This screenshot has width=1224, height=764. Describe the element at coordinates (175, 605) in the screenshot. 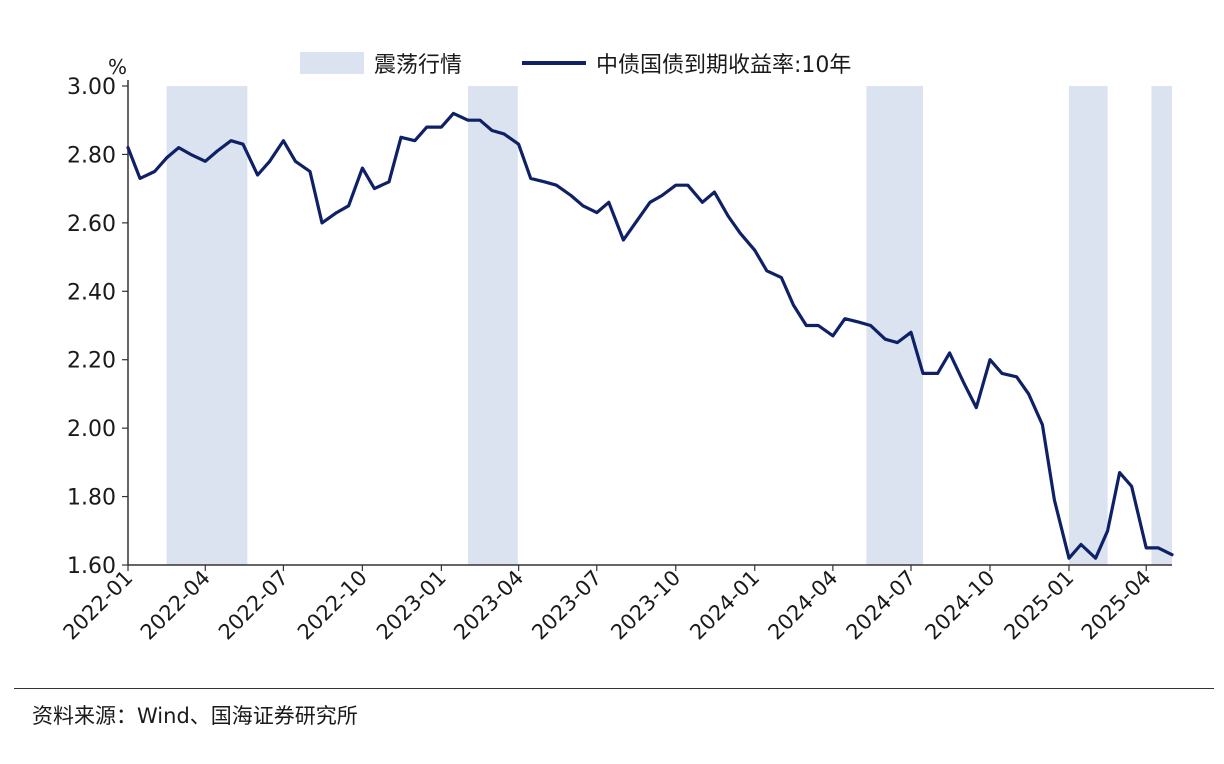

I see `x-tick-label: 2022-04` at that location.